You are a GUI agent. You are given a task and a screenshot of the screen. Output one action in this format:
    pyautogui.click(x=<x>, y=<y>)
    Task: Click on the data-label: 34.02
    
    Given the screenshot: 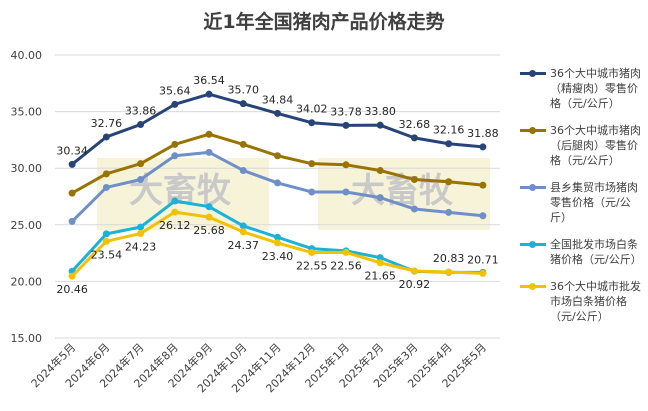 What is the action you would take?
    pyautogui.click(x=312, y=109)
    